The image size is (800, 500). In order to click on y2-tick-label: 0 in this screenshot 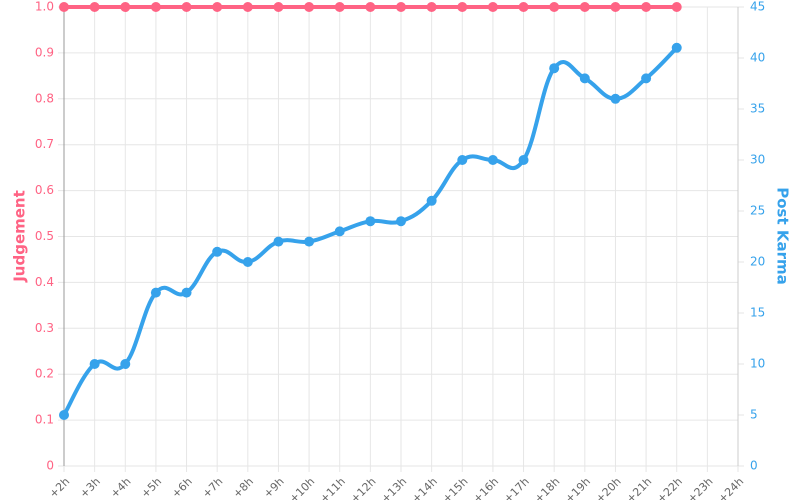, I will do `click(754, 466)`.